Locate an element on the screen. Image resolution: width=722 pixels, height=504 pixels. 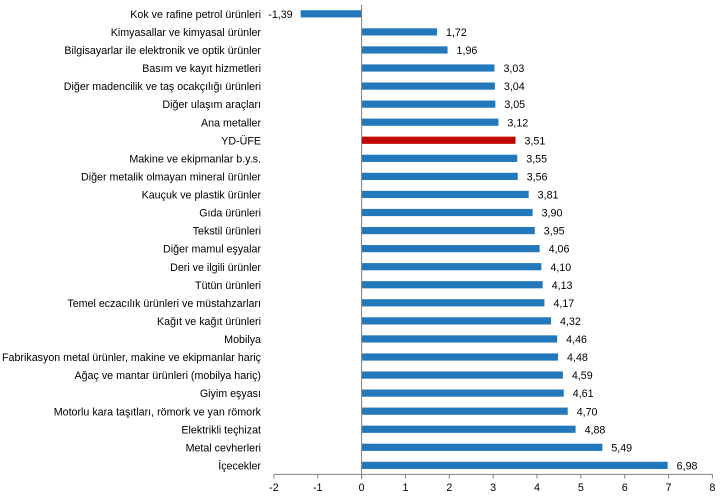
svg-text: YD-ÜFE is located at coordinates (241, 141).